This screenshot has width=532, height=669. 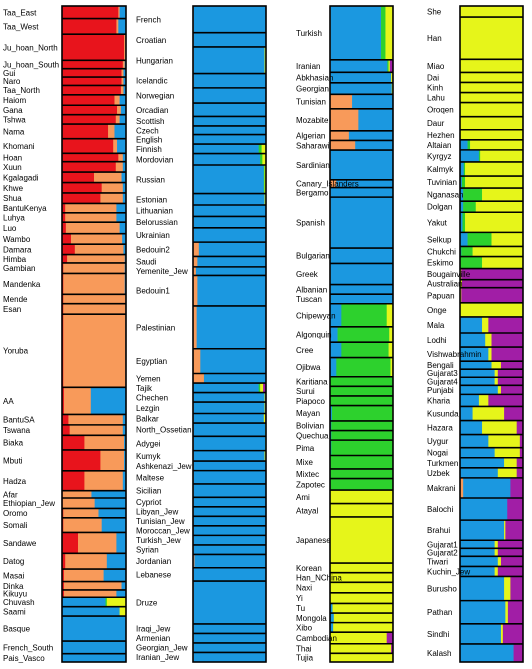 What do you see at coordinates (19, 268) in the screenshot?
I see `population-label: Gambian` at bounding box center [19, 268].